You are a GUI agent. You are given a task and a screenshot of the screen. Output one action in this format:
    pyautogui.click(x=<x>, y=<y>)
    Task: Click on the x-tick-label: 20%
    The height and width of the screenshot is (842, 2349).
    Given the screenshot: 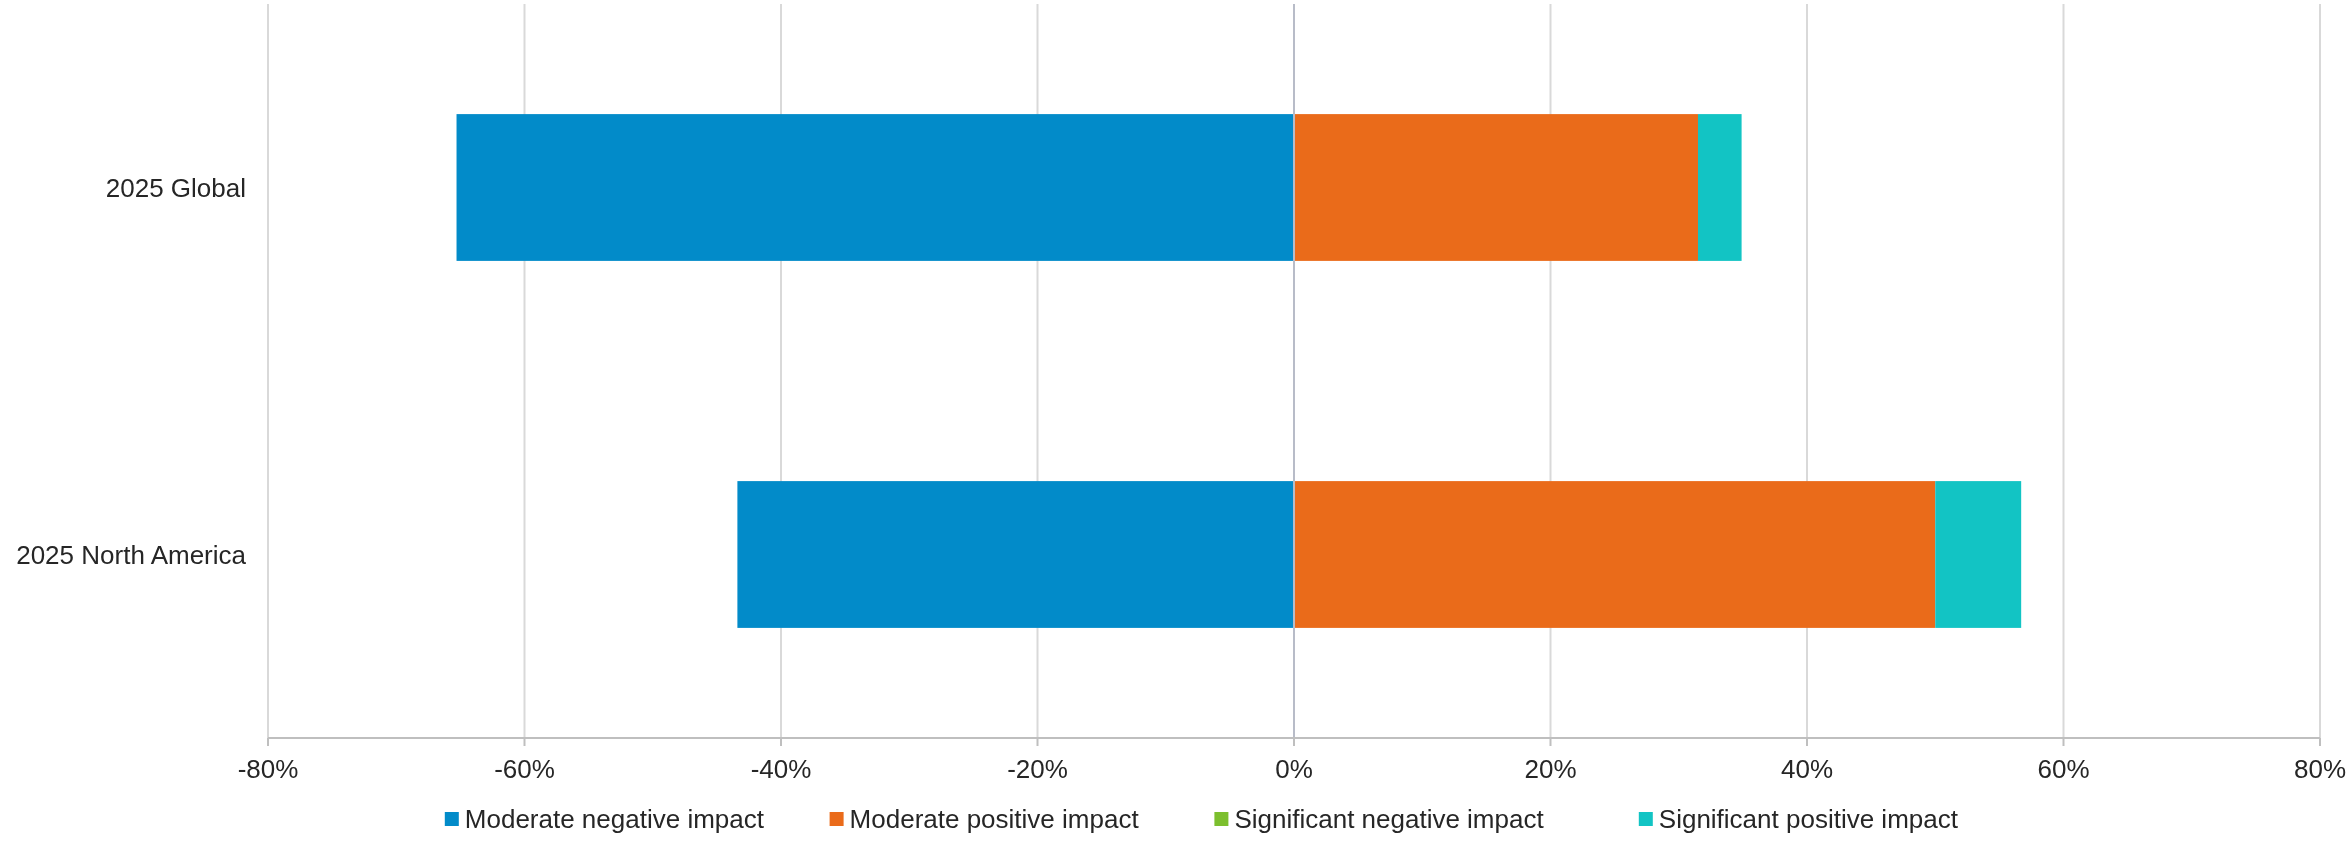 What is the action you would take?
    pyautogui.click(x=1550, y=769)
    